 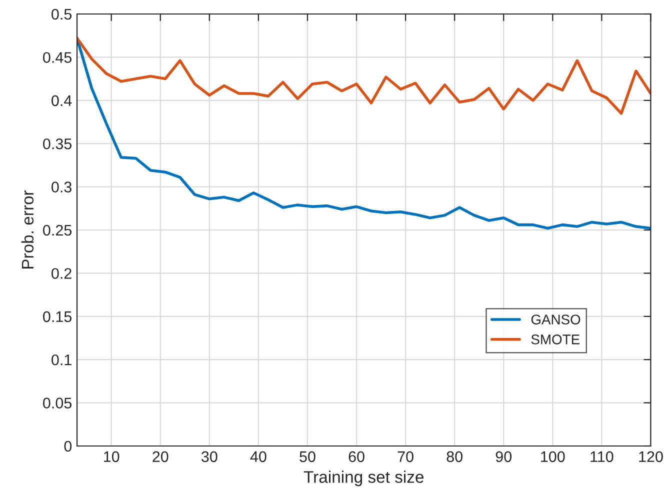 I want to click on x-tick-label: 70, so click(x=406, y=456).